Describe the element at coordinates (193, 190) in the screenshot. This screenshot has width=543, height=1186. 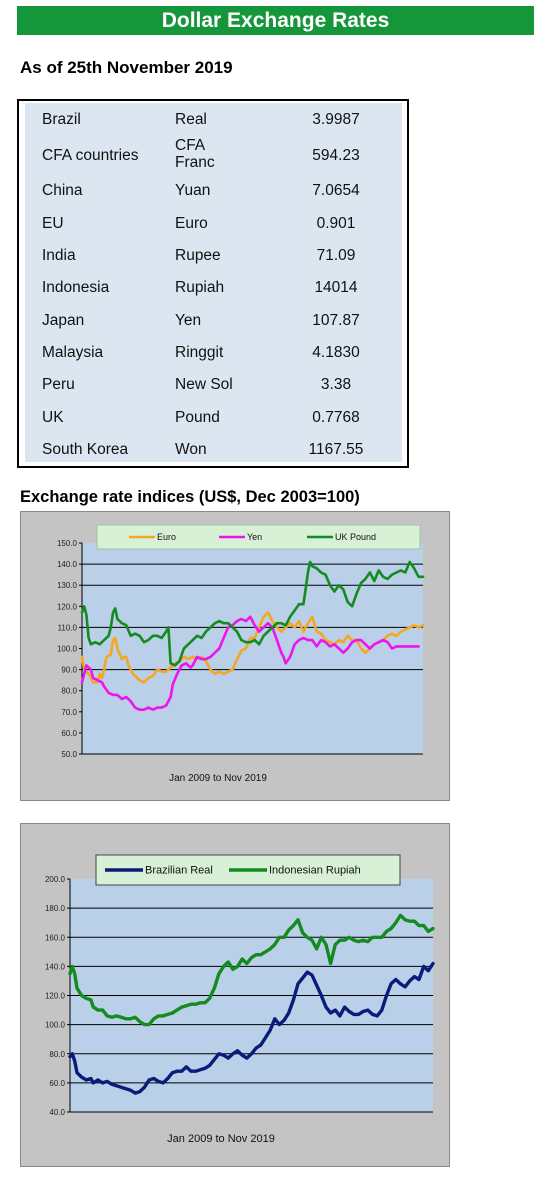
I see `rate-currency: Yuan` at that location.